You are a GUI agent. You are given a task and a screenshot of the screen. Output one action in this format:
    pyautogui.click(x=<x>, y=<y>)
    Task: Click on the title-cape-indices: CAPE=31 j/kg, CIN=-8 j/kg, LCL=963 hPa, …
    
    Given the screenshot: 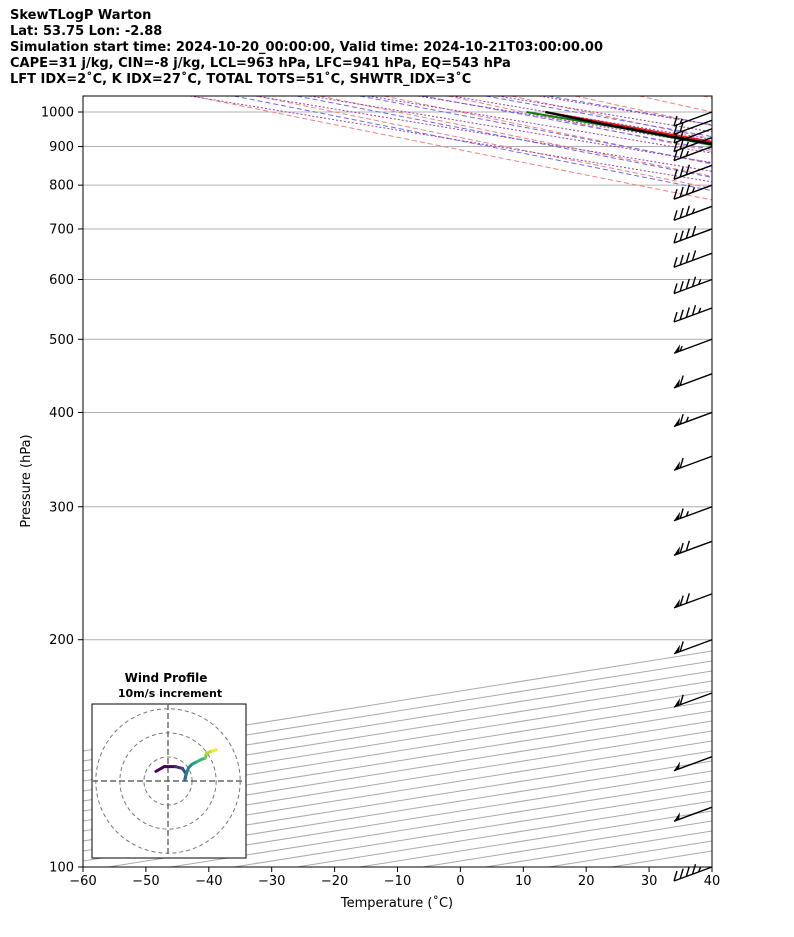 What is the action you would take?
    pyautogui.click(x=260, y=63)
    